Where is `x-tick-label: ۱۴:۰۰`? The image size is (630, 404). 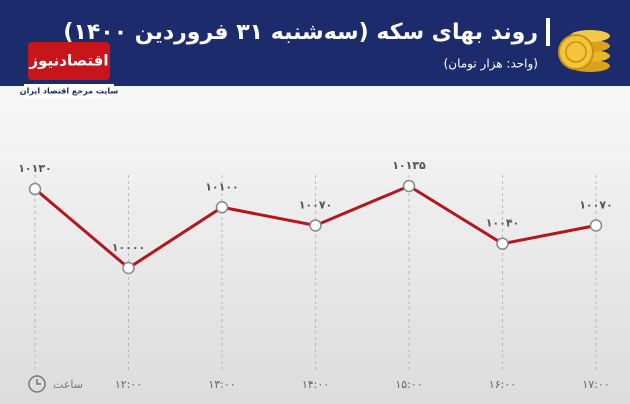 x-tick-label: ۱۴:۰۰ is located at coordinates (315, 384).